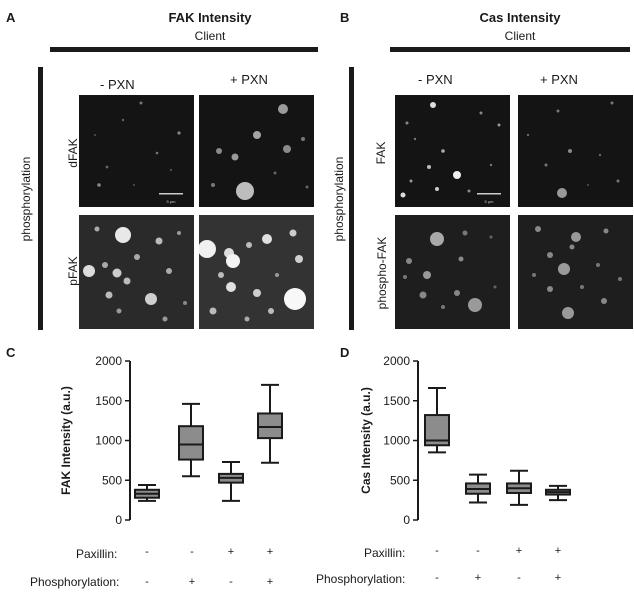 This screenshot has width=634, height=597. I want to click on panel-a-phospho-label: phosphorylation, so click(26, 199).